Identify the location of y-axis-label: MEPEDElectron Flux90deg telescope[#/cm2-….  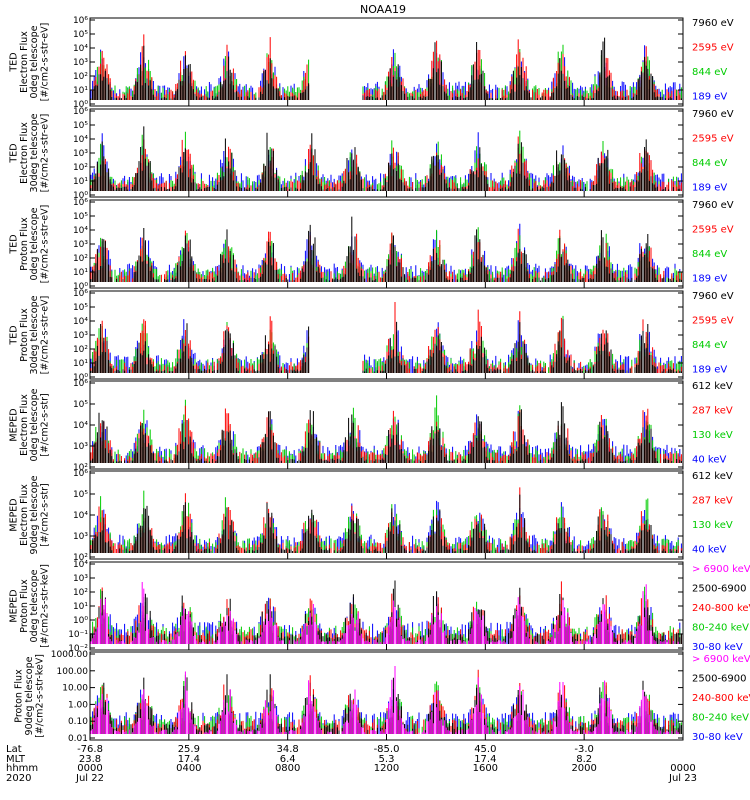
(29, 514).